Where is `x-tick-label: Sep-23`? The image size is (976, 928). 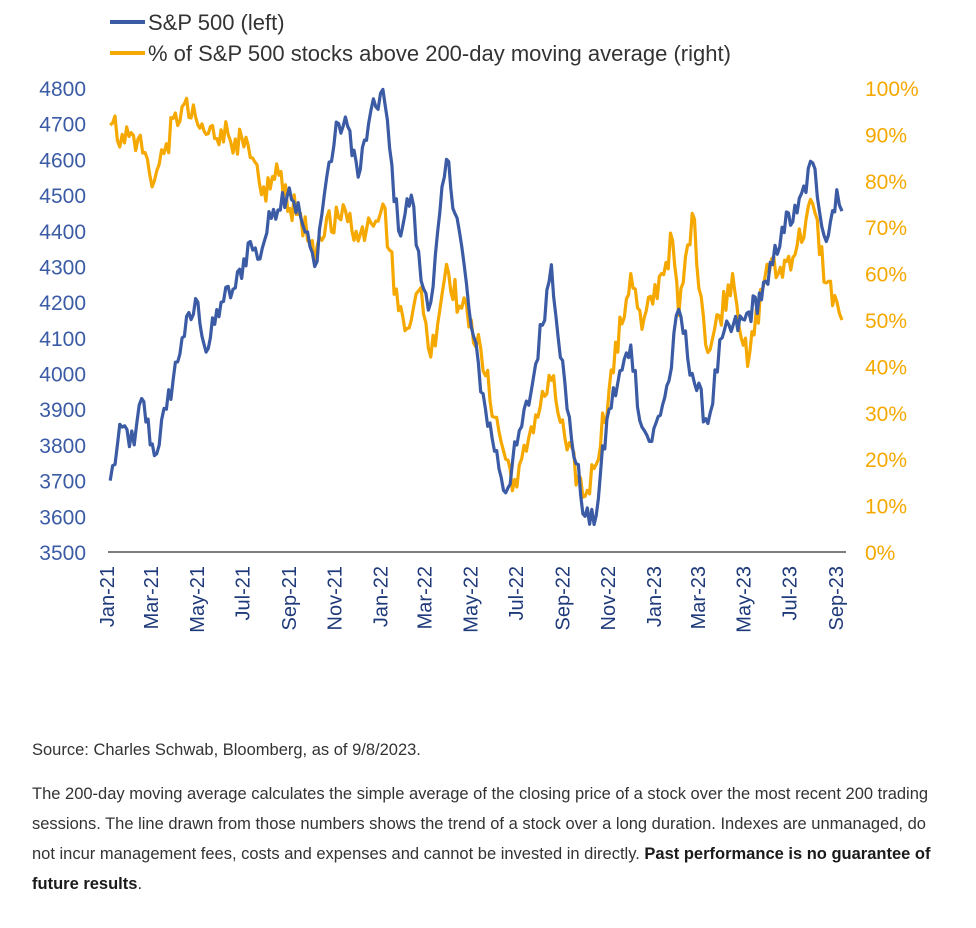
x-tick-label: Sep-23 is located at coordinates (837, 598).